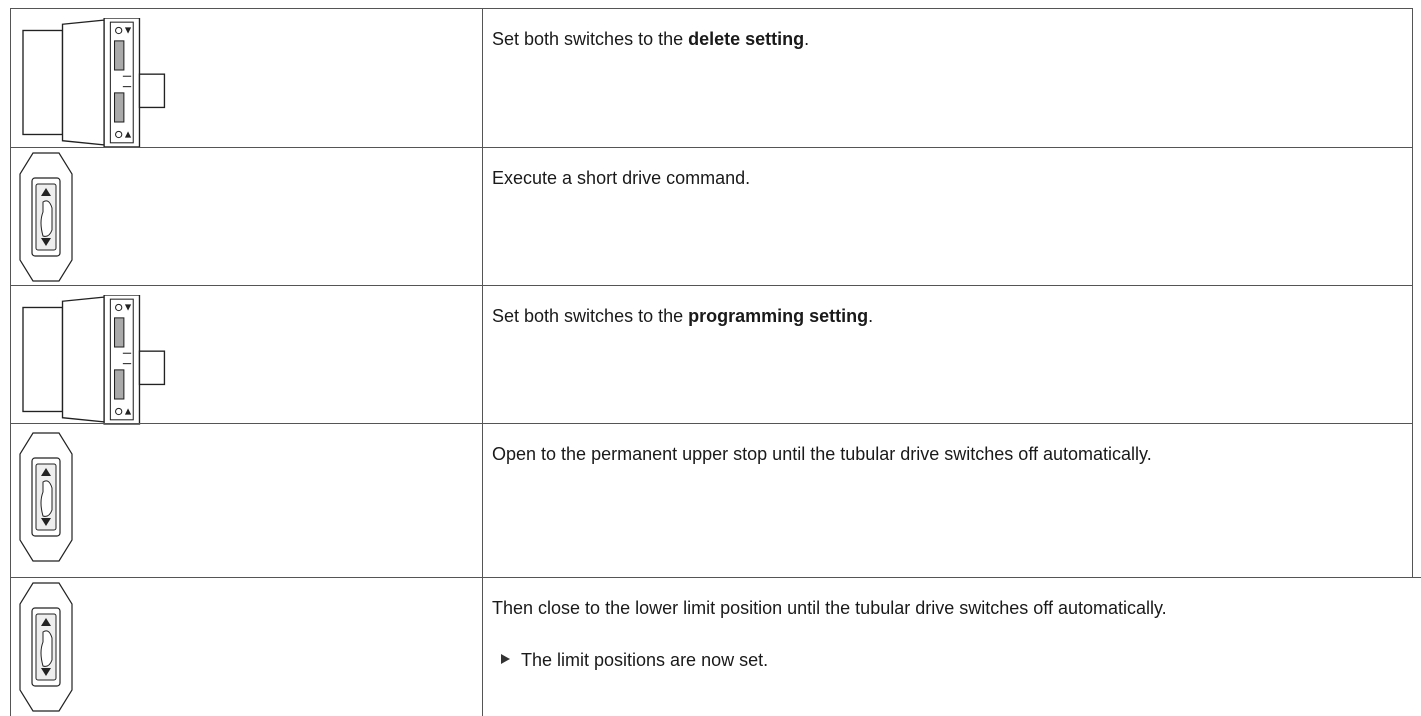 The width and height of the screenshot is (1421, 716). I want to click on bold-text: programming setting, so click(778, 316).